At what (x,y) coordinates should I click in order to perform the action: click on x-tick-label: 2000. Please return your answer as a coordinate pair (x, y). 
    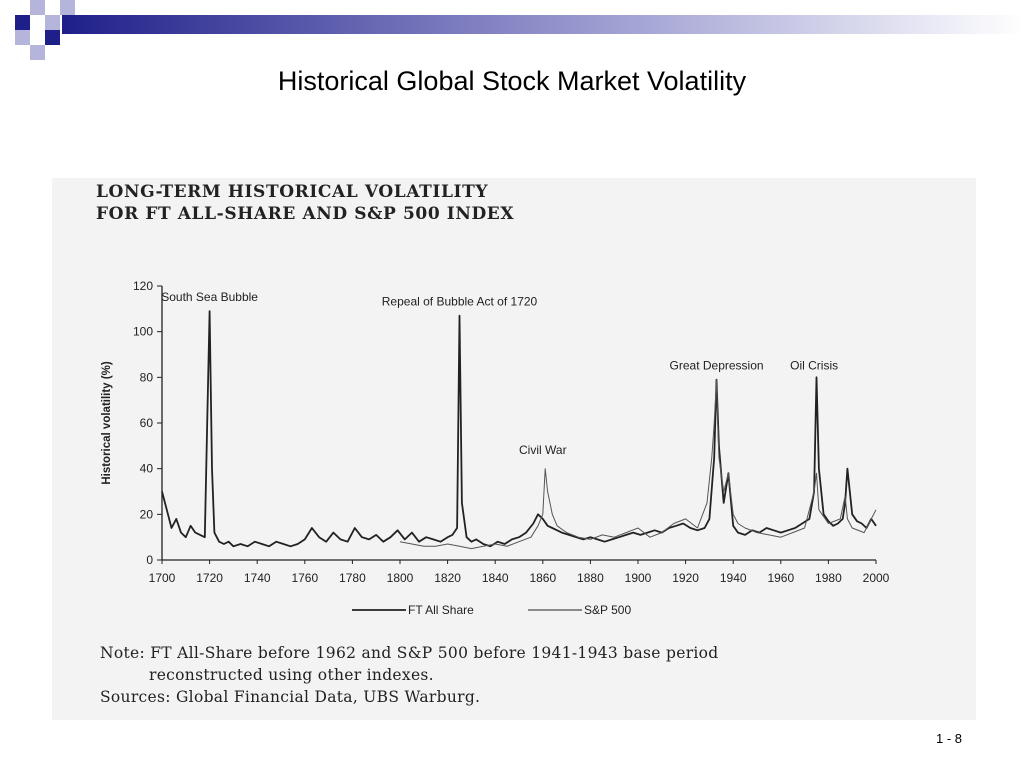
    Looking at the image, I should click on (876, 578).